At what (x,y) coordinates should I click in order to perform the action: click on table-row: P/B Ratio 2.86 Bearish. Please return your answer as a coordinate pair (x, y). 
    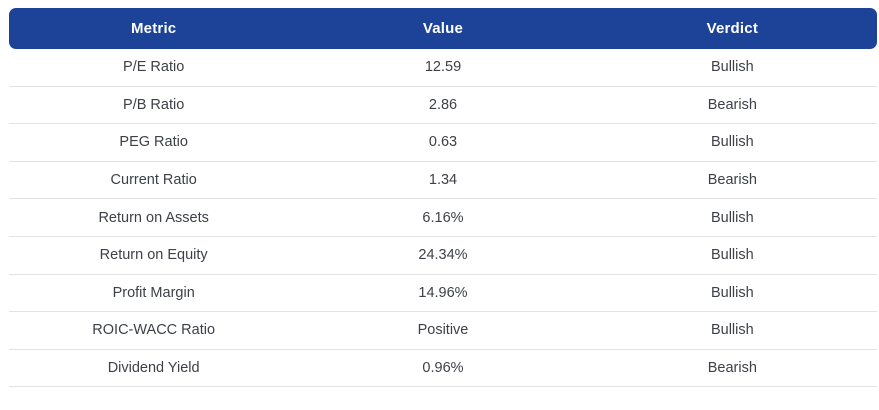
    Looking at the image, I should click on (443, 105).